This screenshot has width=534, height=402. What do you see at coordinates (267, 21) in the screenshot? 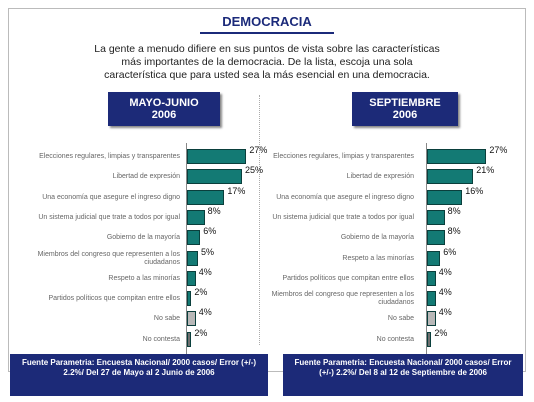
I see `title: DEMOCRACIA` at bounding box center [267, 21].